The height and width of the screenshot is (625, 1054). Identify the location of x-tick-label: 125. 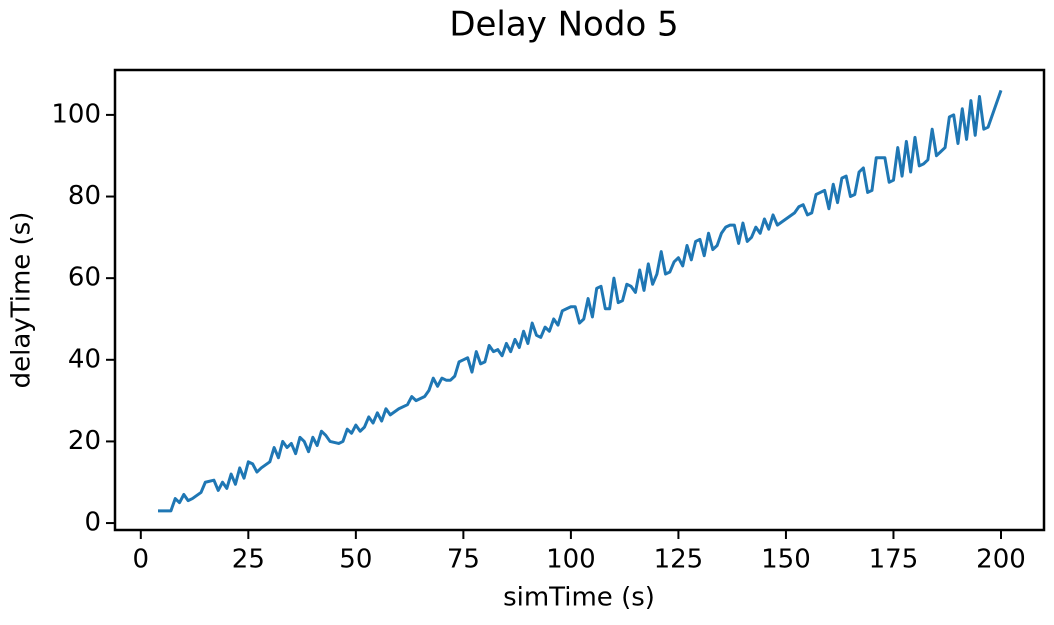
(679, 560).